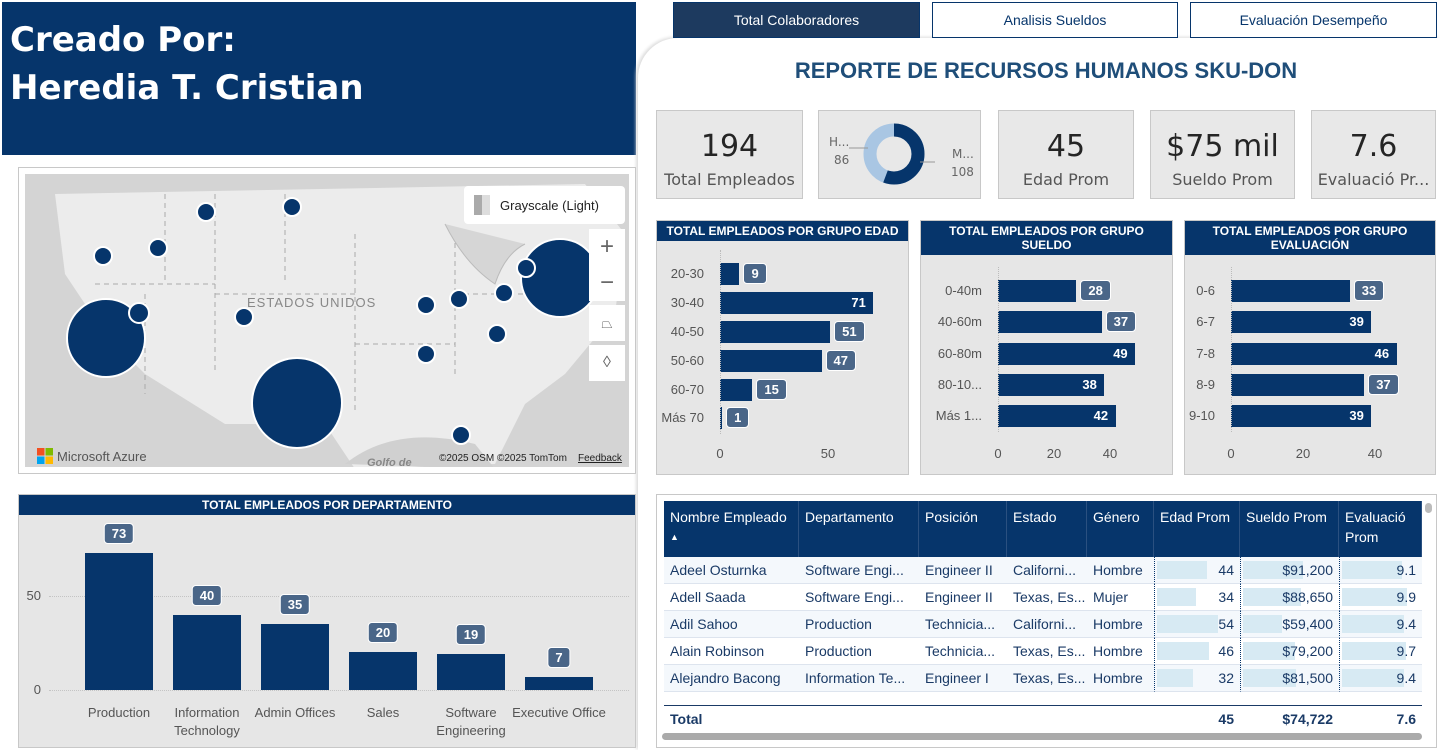 The height and width of the screenshot is (750, 1440). I want to click on cell-value: Production, so click(838, 624).